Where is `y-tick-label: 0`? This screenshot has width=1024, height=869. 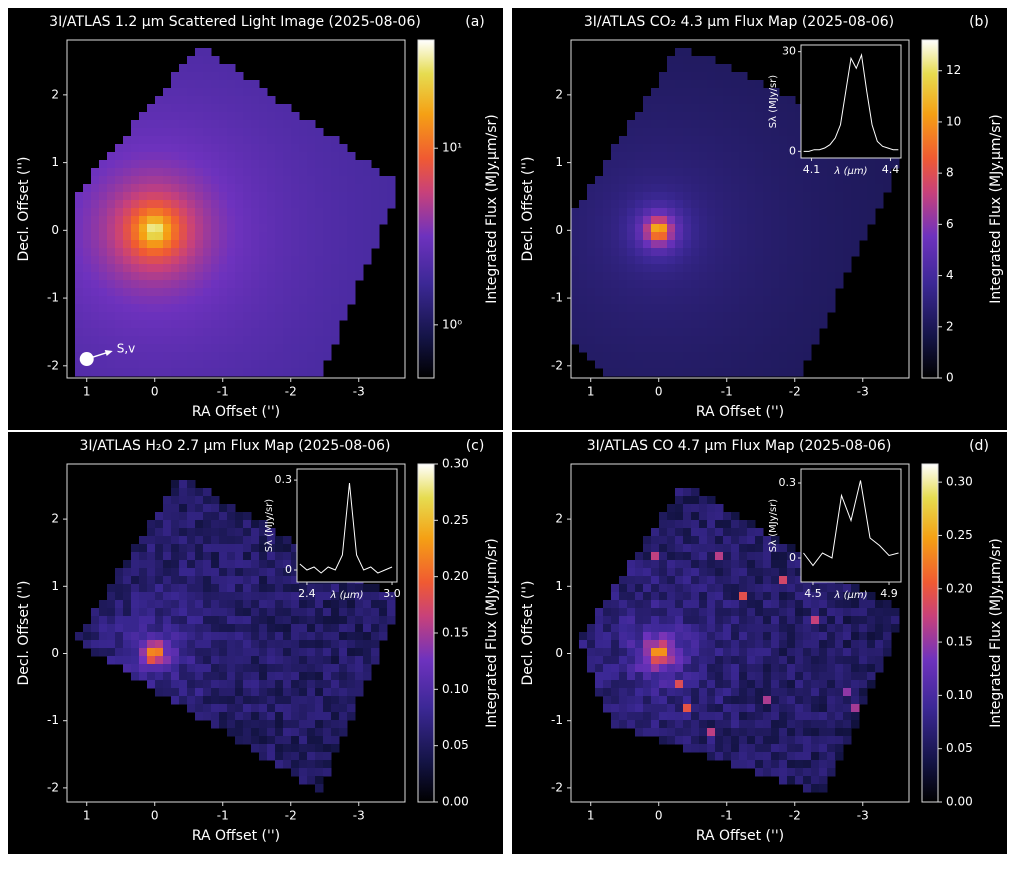 y-tick-label: 0 is located at coordinates (55, 653).